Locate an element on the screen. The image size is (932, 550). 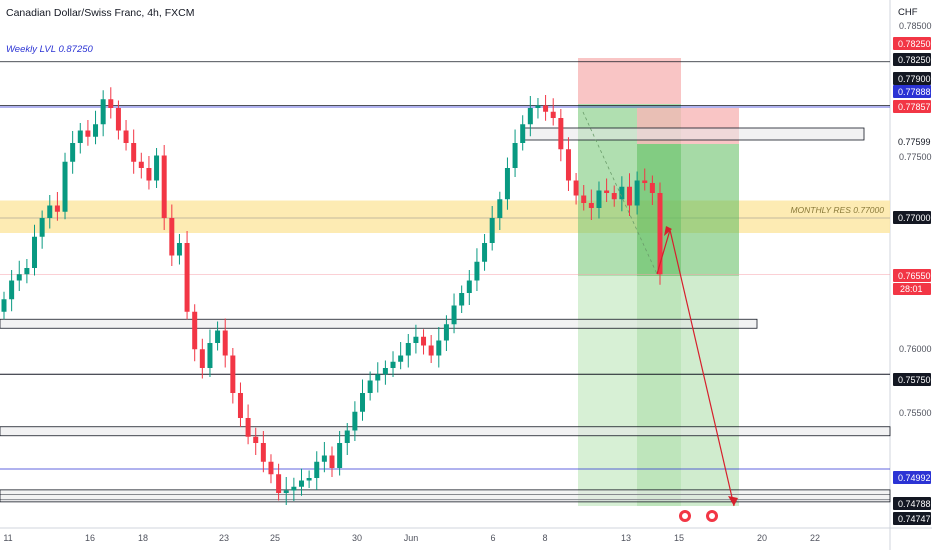
price-tick-label: 0.77500 is located at coordinates (915, 157).